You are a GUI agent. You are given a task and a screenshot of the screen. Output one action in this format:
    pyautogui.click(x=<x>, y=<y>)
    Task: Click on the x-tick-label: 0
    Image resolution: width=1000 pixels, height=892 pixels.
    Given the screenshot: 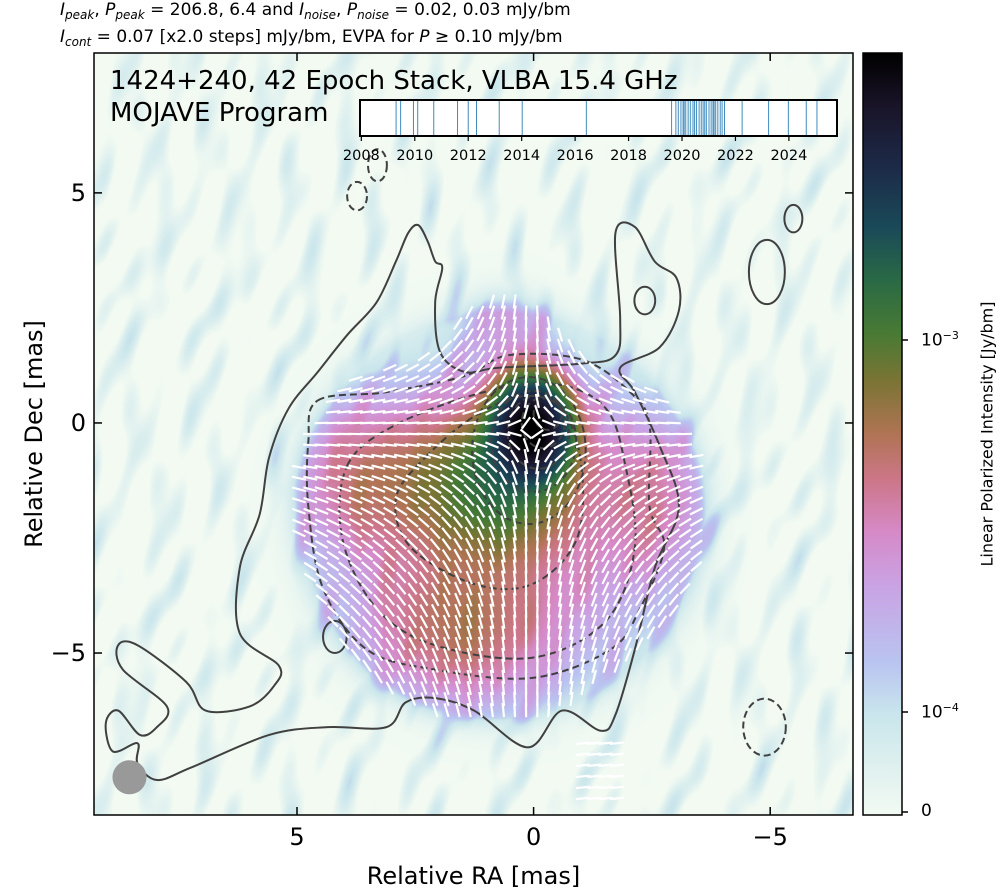 What is the action you would take?
    pyautogui.click(x=533, y=837)
    